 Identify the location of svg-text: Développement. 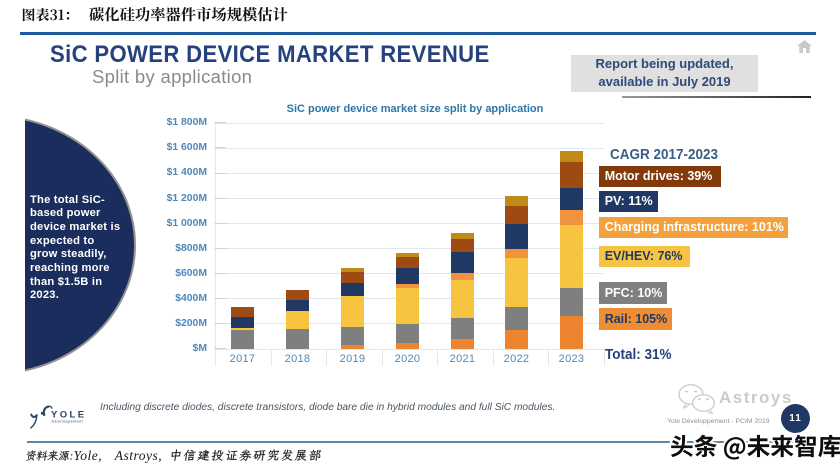
(68, 422).